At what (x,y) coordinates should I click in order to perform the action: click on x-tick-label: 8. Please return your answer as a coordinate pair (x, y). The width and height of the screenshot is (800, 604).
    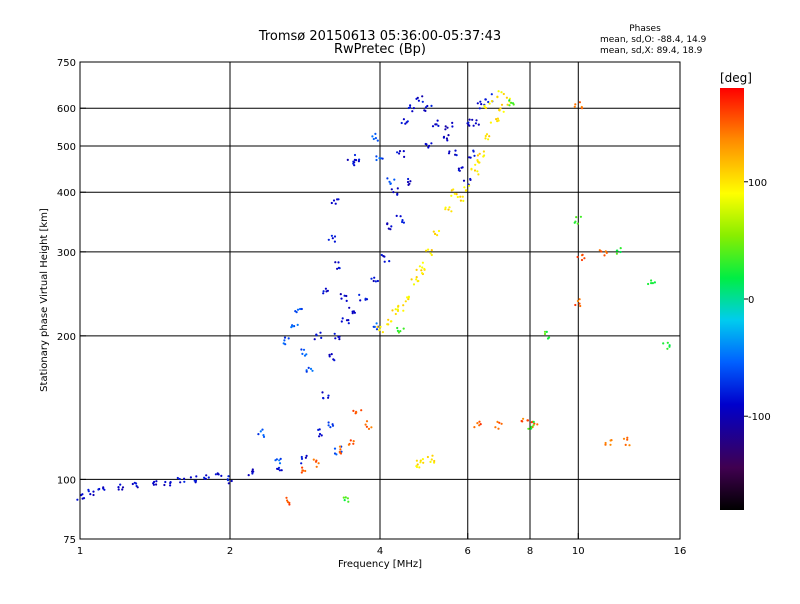
    Looking at the image, I should click on (530, 551).